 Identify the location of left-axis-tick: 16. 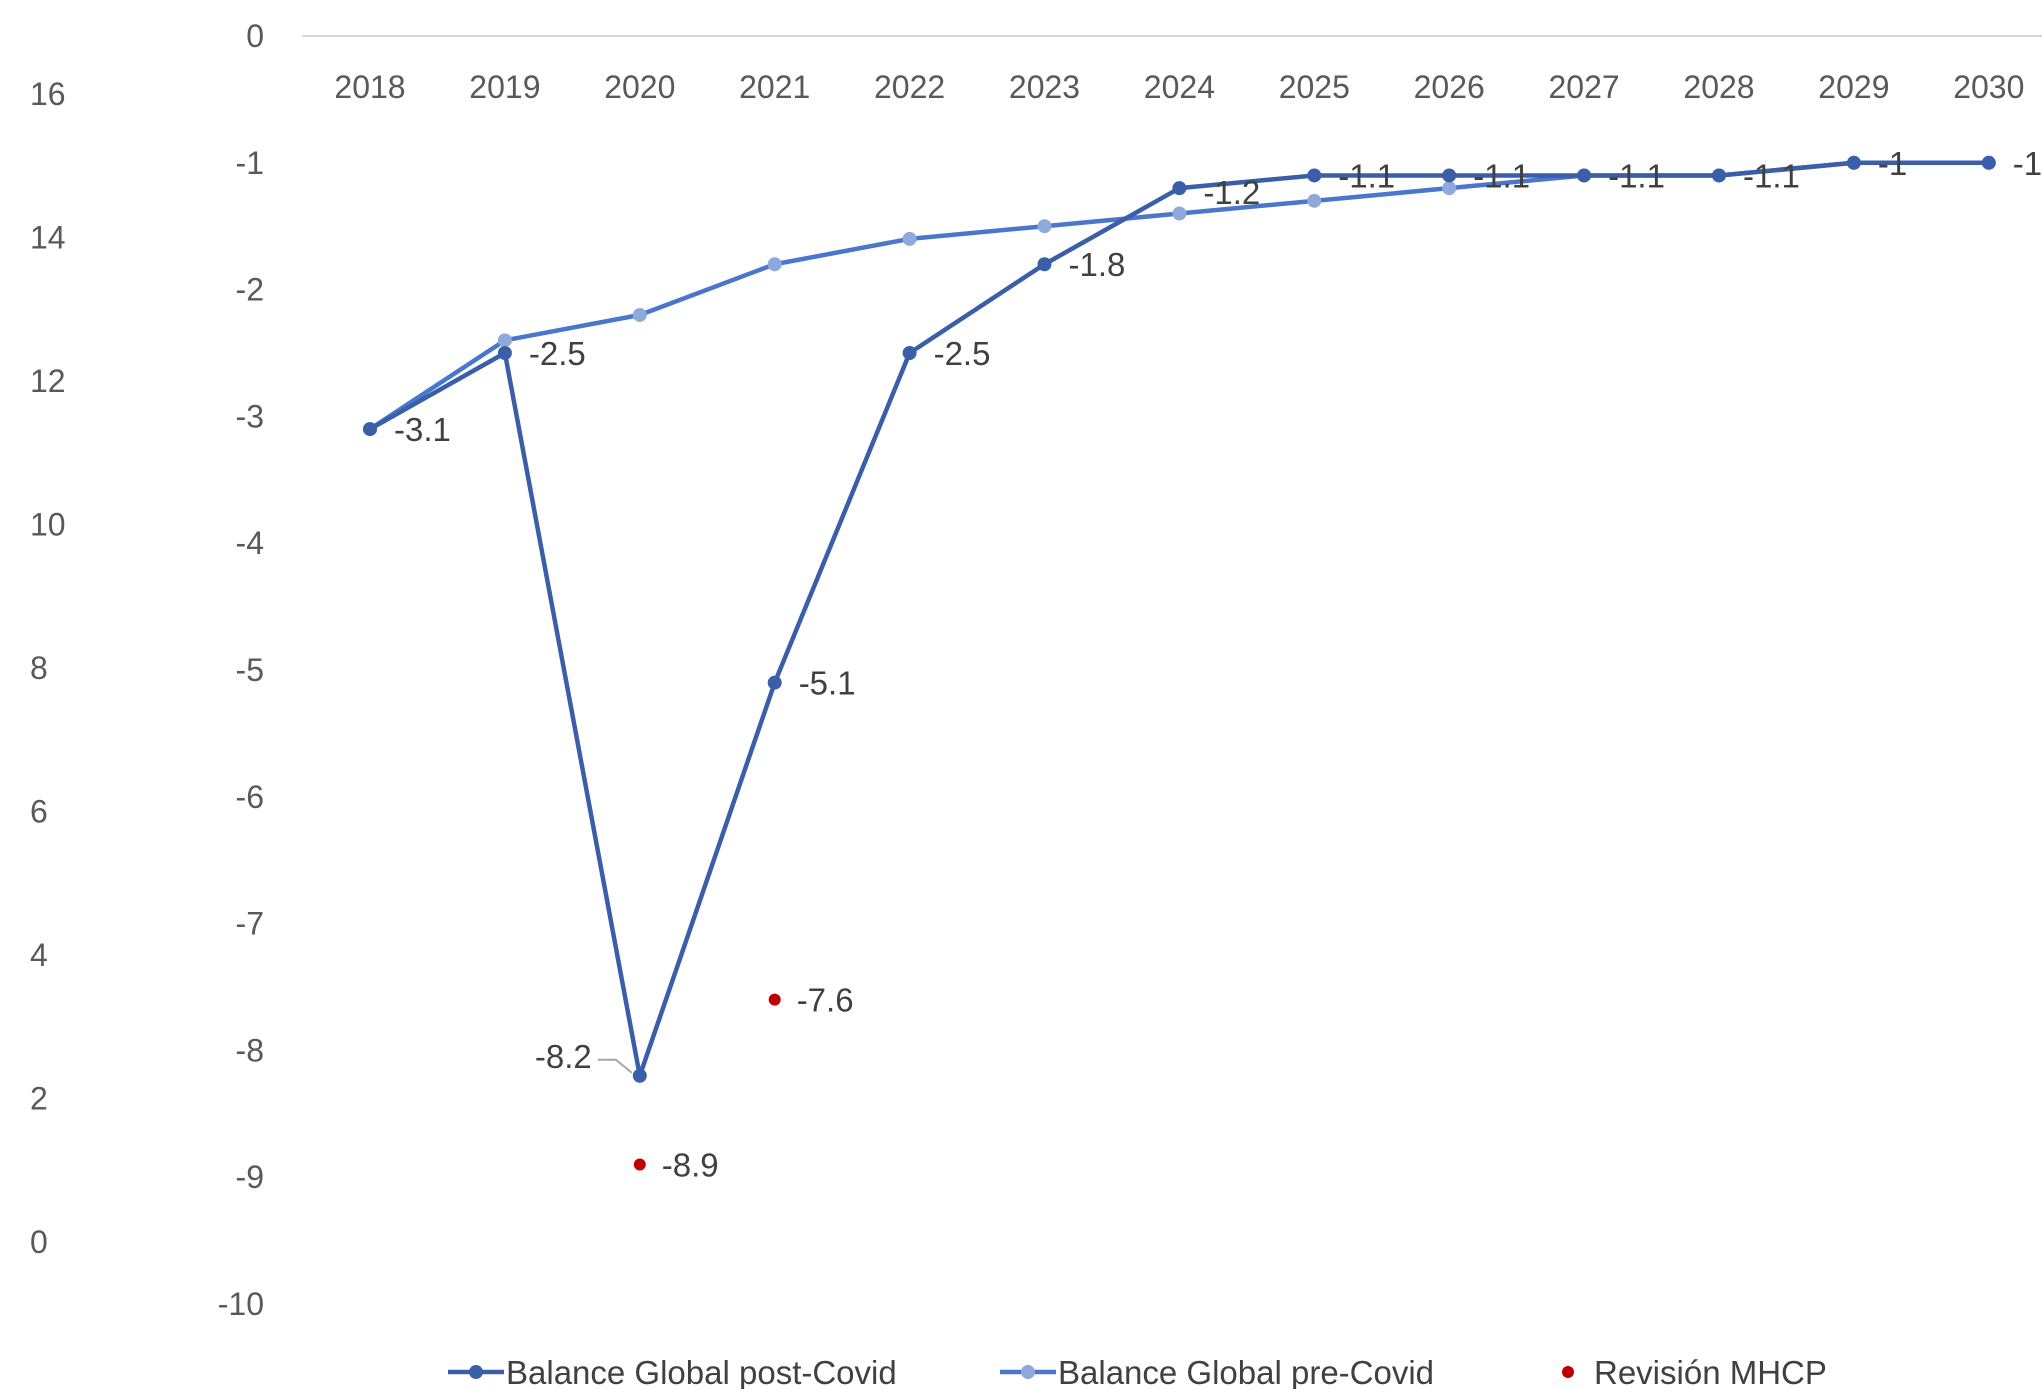
(48, 94).